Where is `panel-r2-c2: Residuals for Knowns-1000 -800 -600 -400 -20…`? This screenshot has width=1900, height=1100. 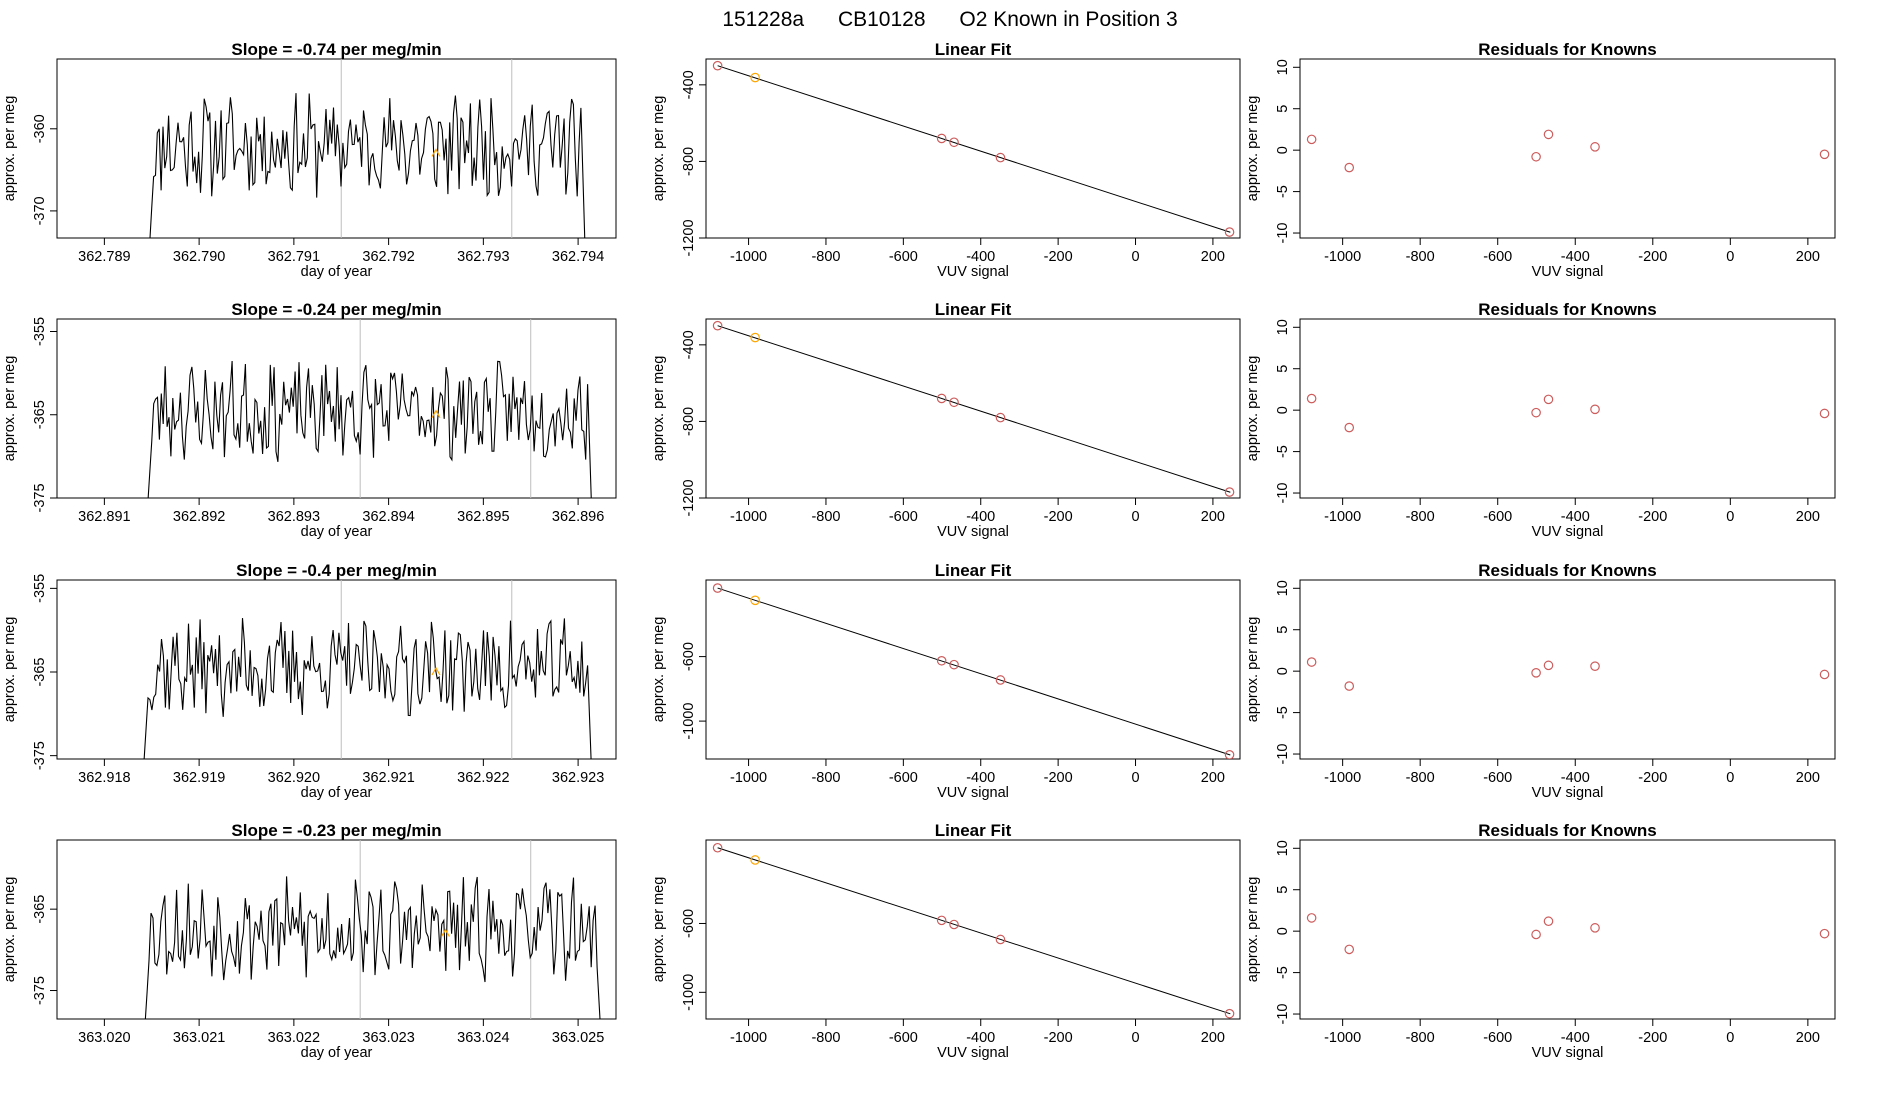
panel-r2-c2: Residuals for Knowns-1000 -800 -600 -400 -20… is located at coordinates (1540, 681).